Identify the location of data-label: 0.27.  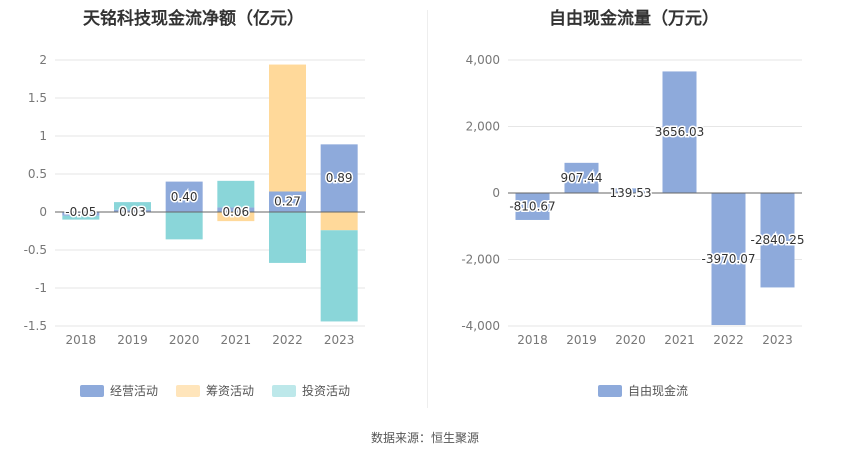
(287, 202).